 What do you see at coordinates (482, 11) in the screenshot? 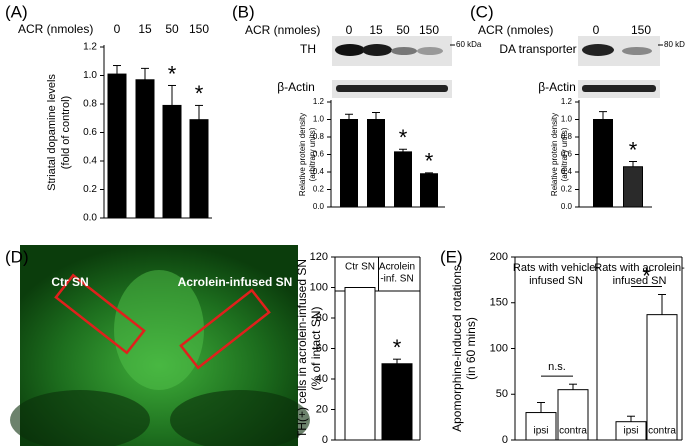
I see `panel-label: (C)` at bounding box center [482, 11].